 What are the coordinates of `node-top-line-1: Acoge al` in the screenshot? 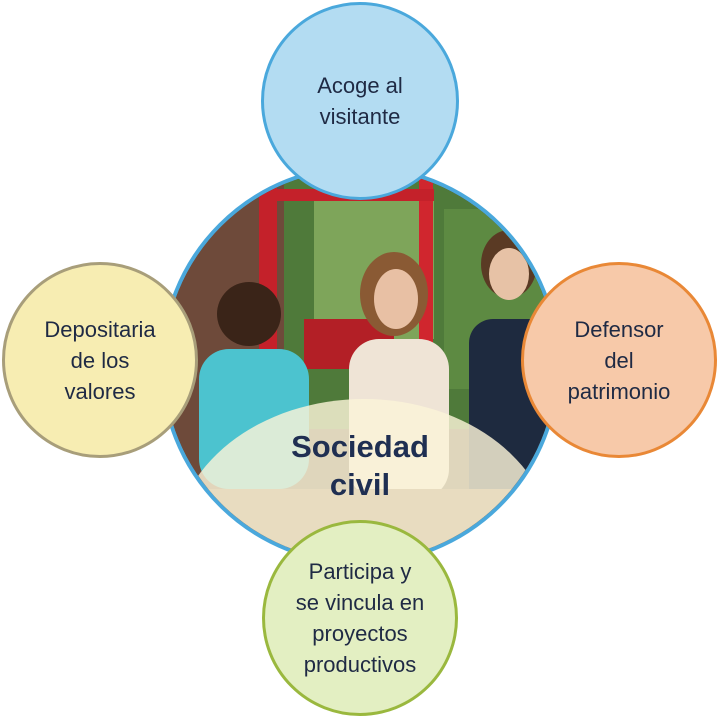 It's located at (360, 85).